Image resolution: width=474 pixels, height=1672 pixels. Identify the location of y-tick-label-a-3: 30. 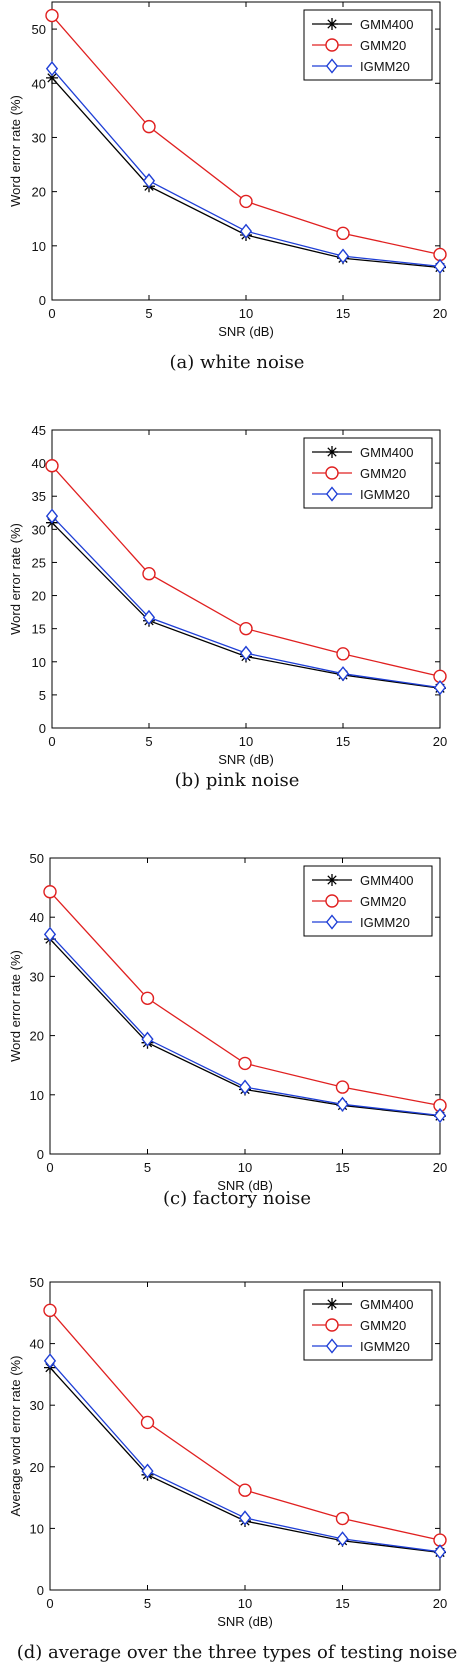
(39, 137).